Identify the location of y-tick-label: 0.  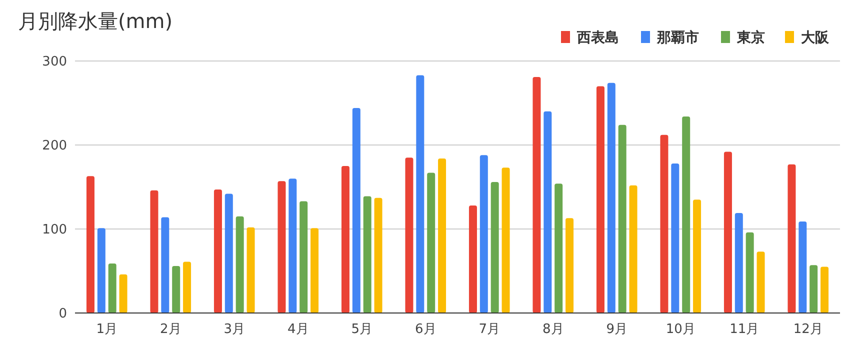
(62, 314).